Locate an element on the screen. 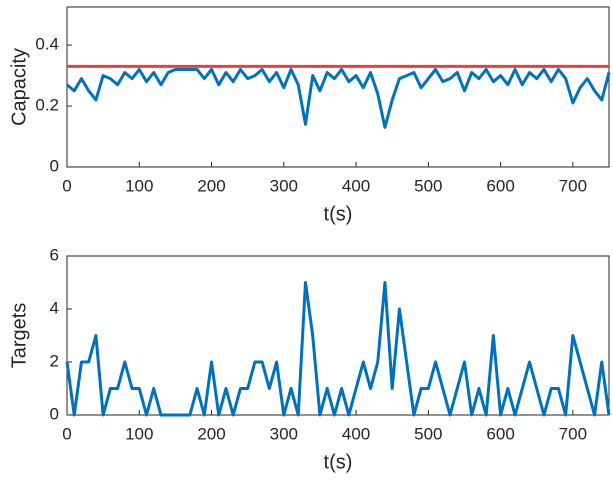 The width and height of the screenshot is (613, 480). y-tick-label: 0.2 is located at coordinates (47, 105).